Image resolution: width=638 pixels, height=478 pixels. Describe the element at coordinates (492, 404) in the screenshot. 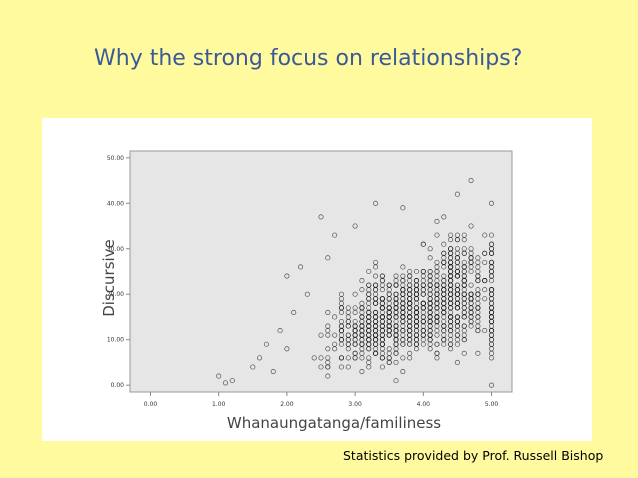

I see `x-tick-label: 5.00` at that location.